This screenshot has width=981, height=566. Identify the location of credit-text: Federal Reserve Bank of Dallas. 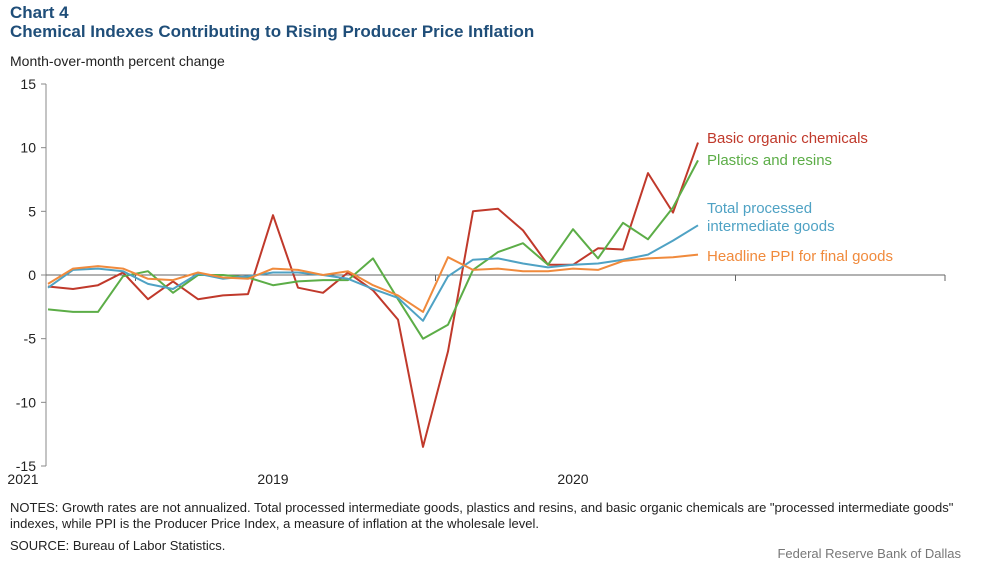
(869, 553).